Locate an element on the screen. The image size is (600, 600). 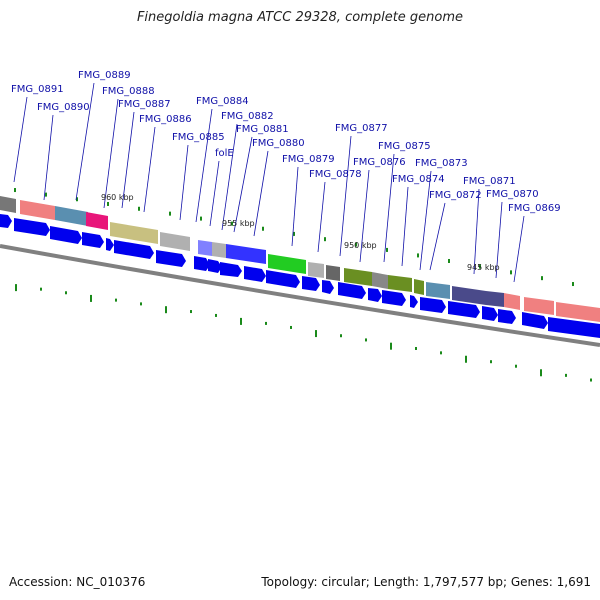
gene-label: FMG_0877 is located at coordinates (361, 128).